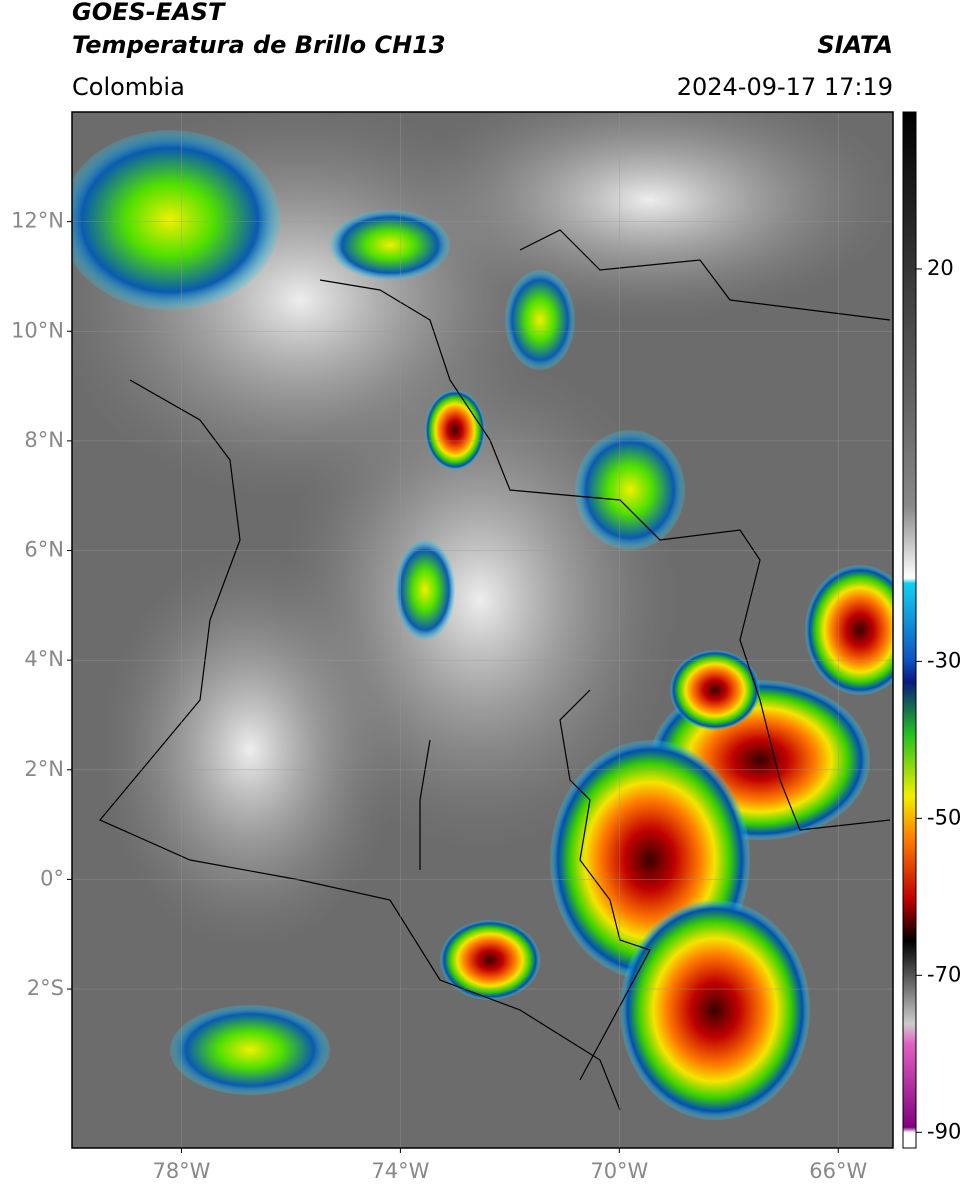 The height and width of the screenshot is (1190, 966). I want to click on region: Colombia, so click(128, 87).